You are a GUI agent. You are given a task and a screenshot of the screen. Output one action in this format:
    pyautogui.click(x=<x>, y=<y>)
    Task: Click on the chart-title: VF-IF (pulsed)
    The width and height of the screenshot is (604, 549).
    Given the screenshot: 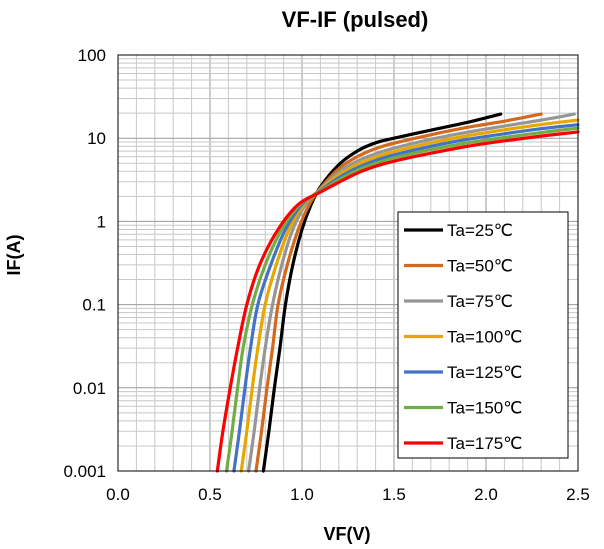 What is the action you would take?
    pyautogui.click(x=355, y=19)
    